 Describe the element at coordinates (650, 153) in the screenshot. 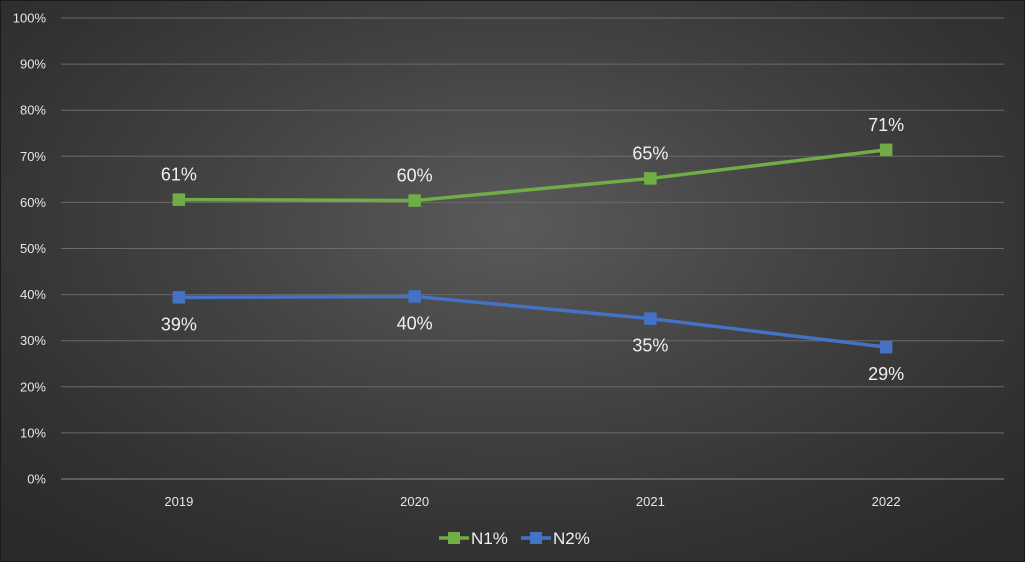

I see `data-label: 65%` at that location.